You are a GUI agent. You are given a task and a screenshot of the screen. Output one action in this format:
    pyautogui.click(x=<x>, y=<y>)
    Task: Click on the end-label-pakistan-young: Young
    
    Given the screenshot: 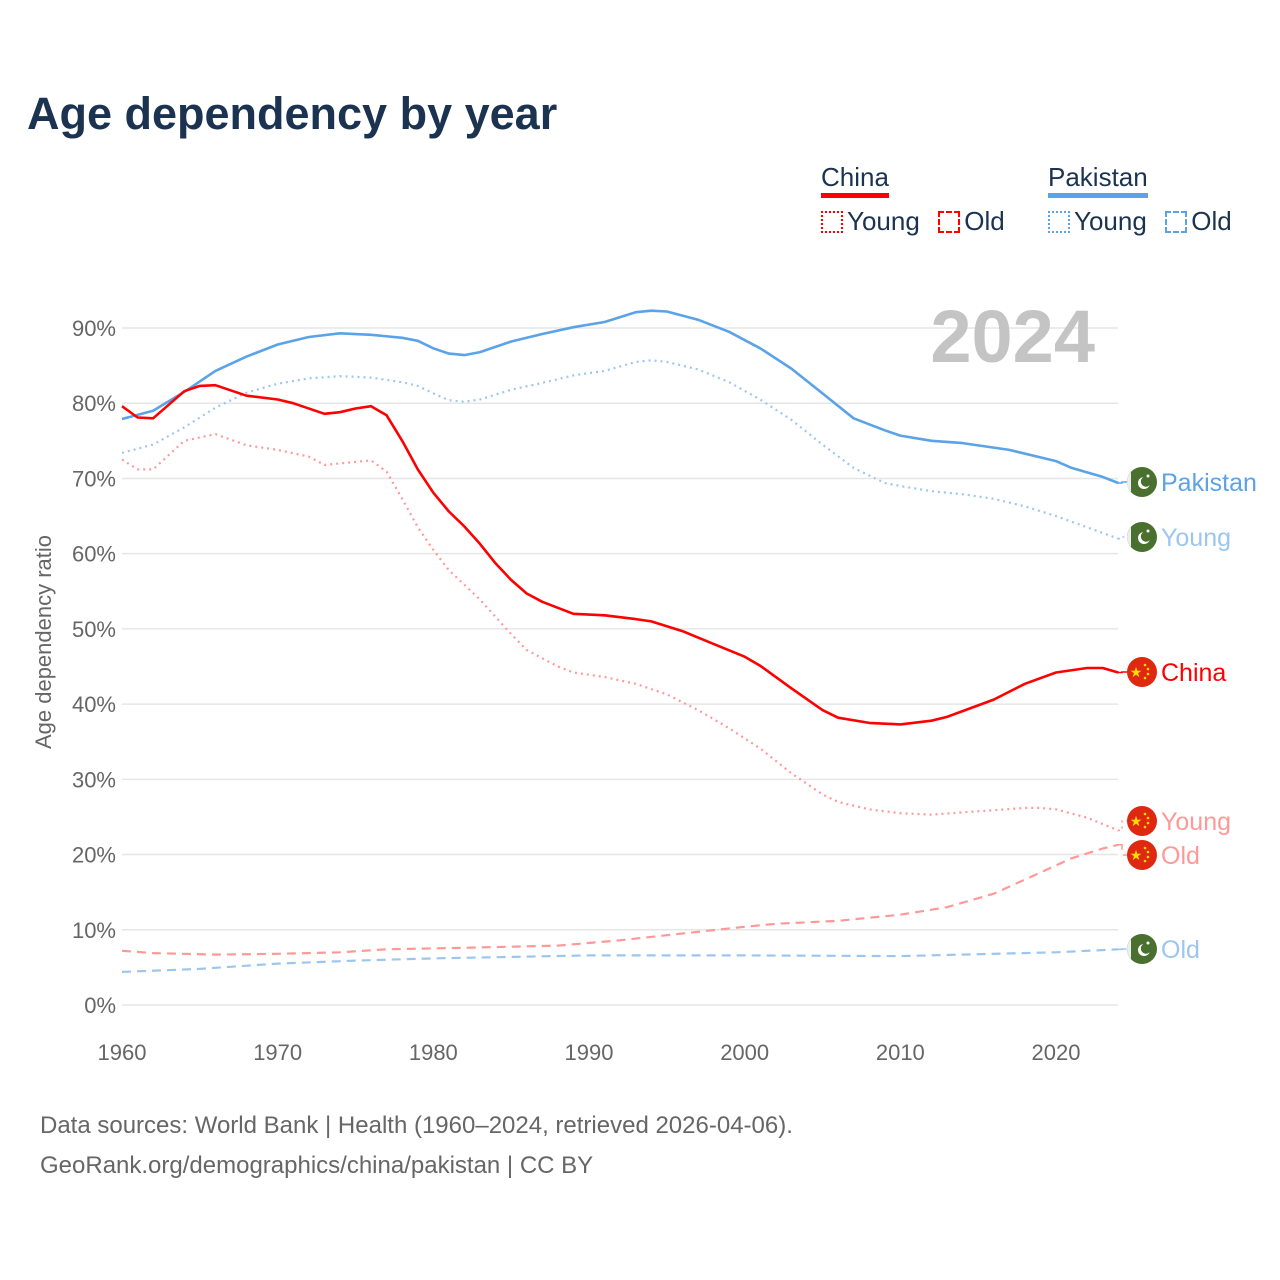 What is the action you would take?
    pyautogui.click(x=1196, y=538)
    